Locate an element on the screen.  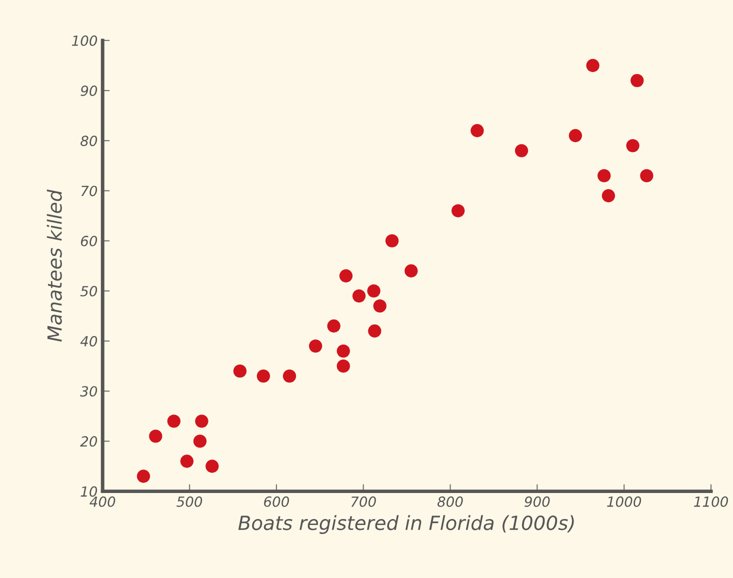
x-tick-label: 700 is located at coordinates (363, 501).